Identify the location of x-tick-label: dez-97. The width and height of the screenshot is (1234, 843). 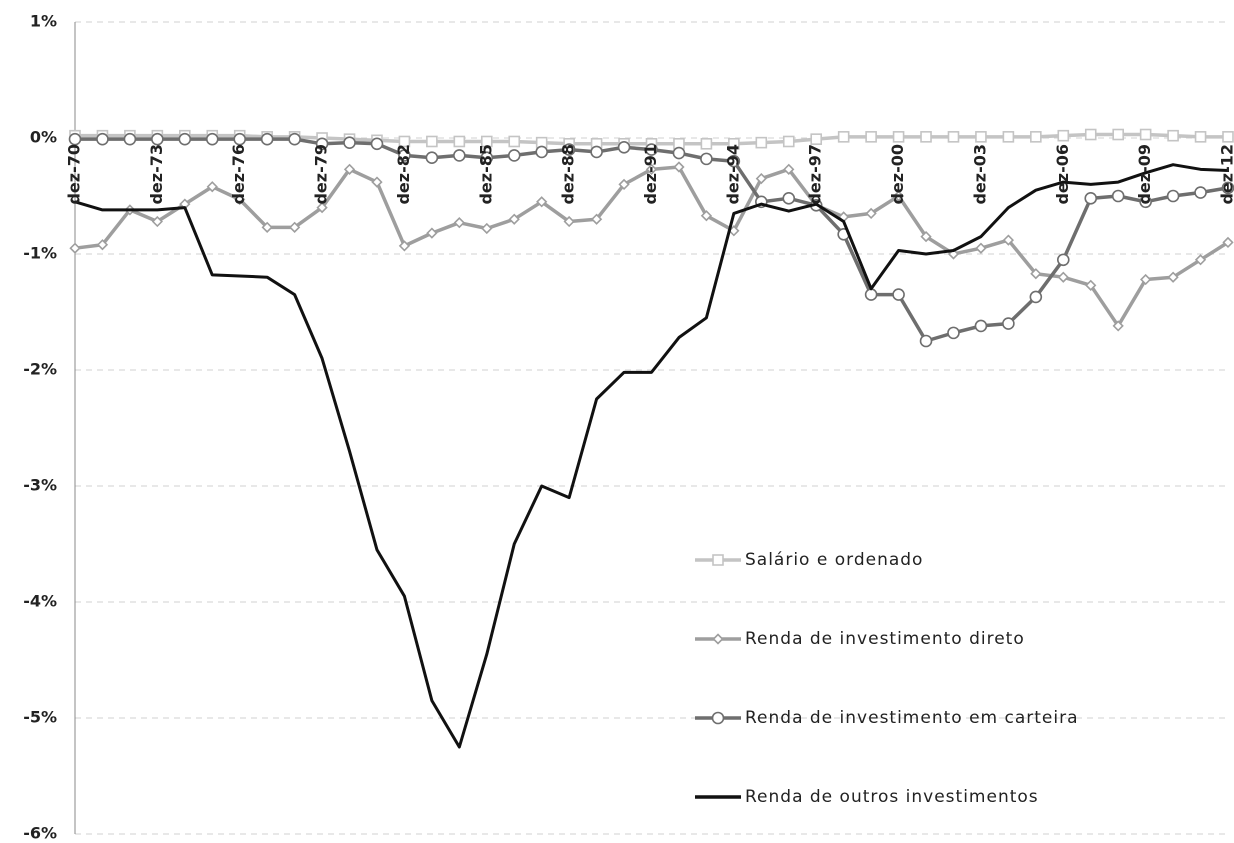
(815, 174).